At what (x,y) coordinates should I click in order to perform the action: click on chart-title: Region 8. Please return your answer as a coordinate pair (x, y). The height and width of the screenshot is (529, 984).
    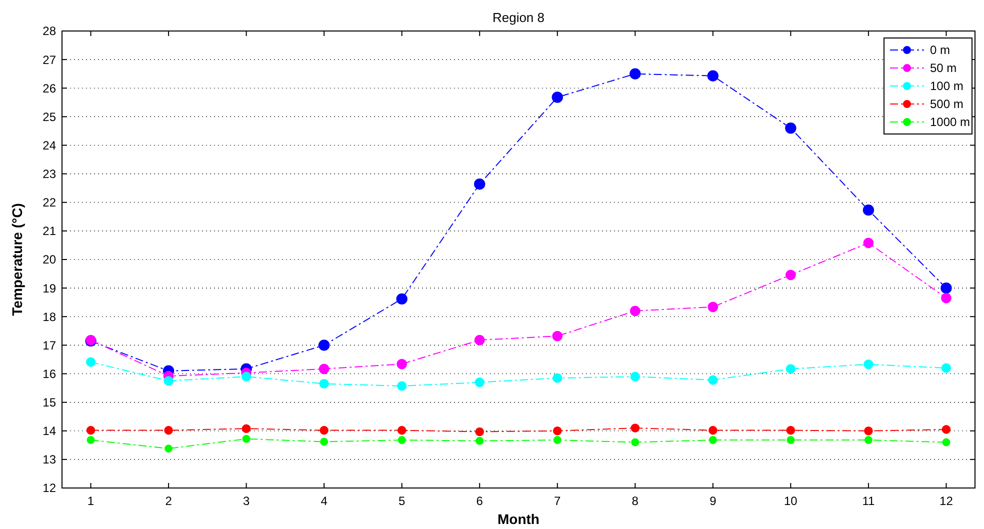
    Looking at the image, I should click on (518, 17).